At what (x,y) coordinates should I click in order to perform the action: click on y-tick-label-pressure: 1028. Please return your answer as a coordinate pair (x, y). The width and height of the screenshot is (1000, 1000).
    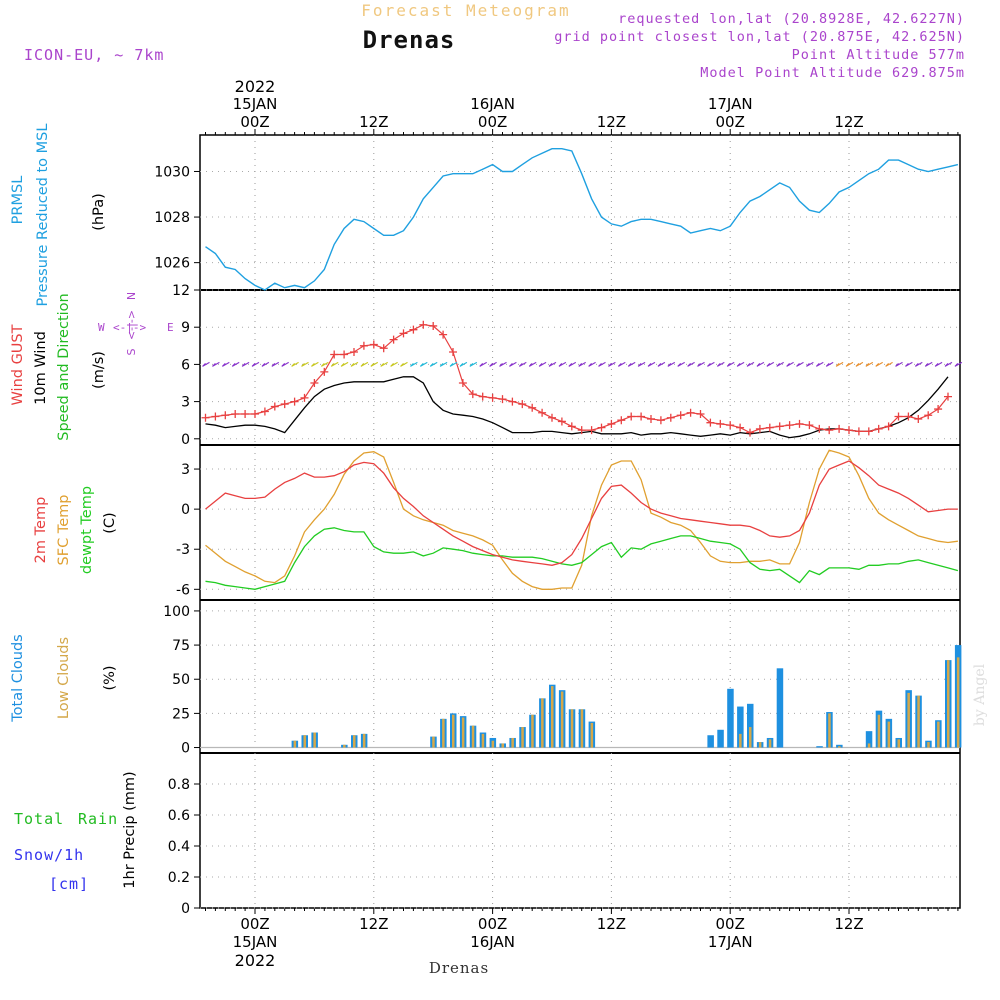
    Looking at the image, I should click on (172, 218).